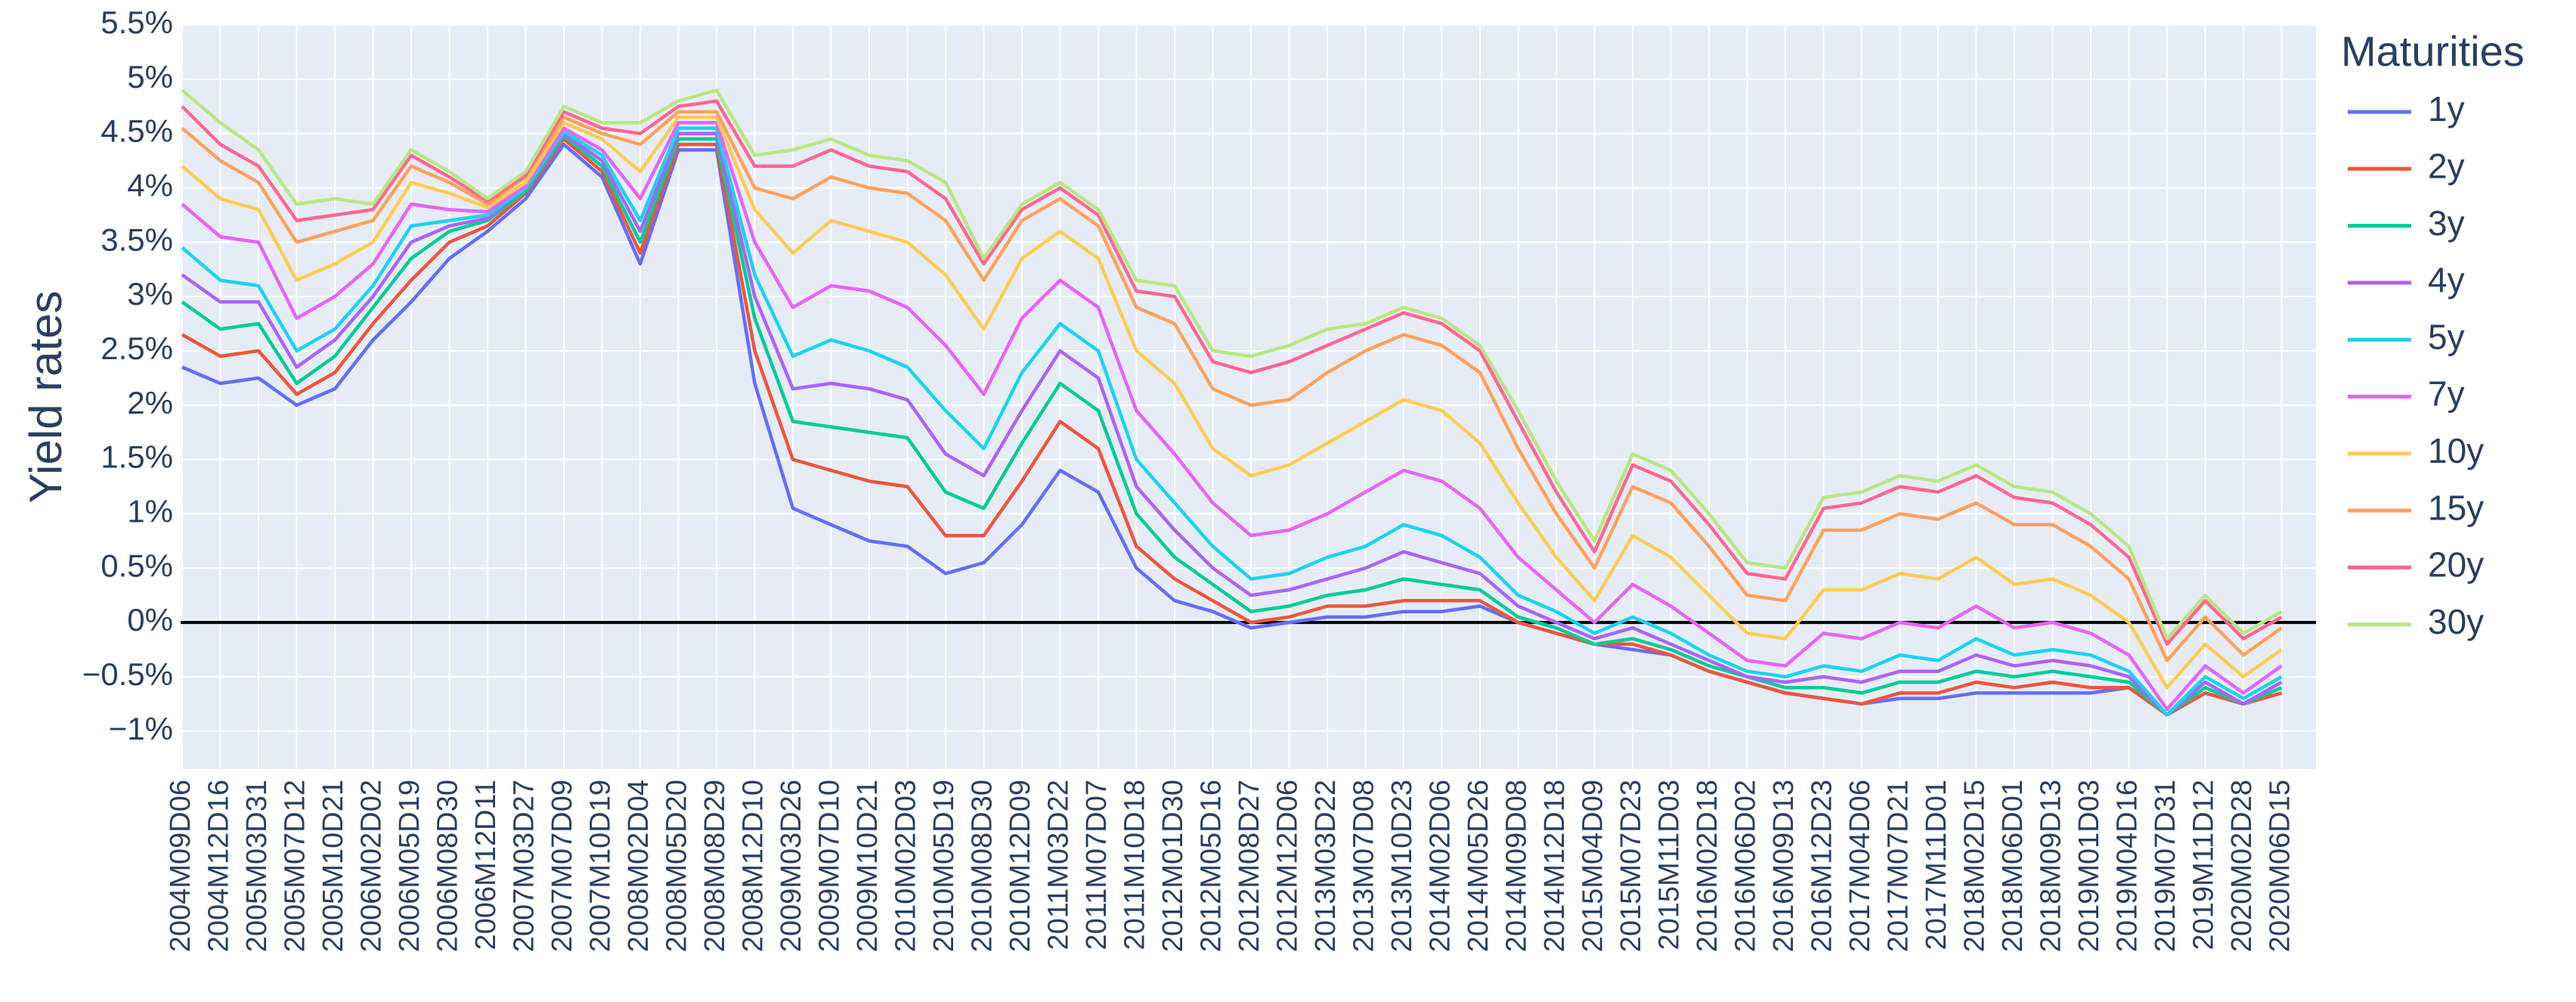 This screenshot has width=2576, height=1002. Describe the element at coordinates (1249, 866) in the screenshot. I see `x-tick-label: 2012M08D27` at that location.